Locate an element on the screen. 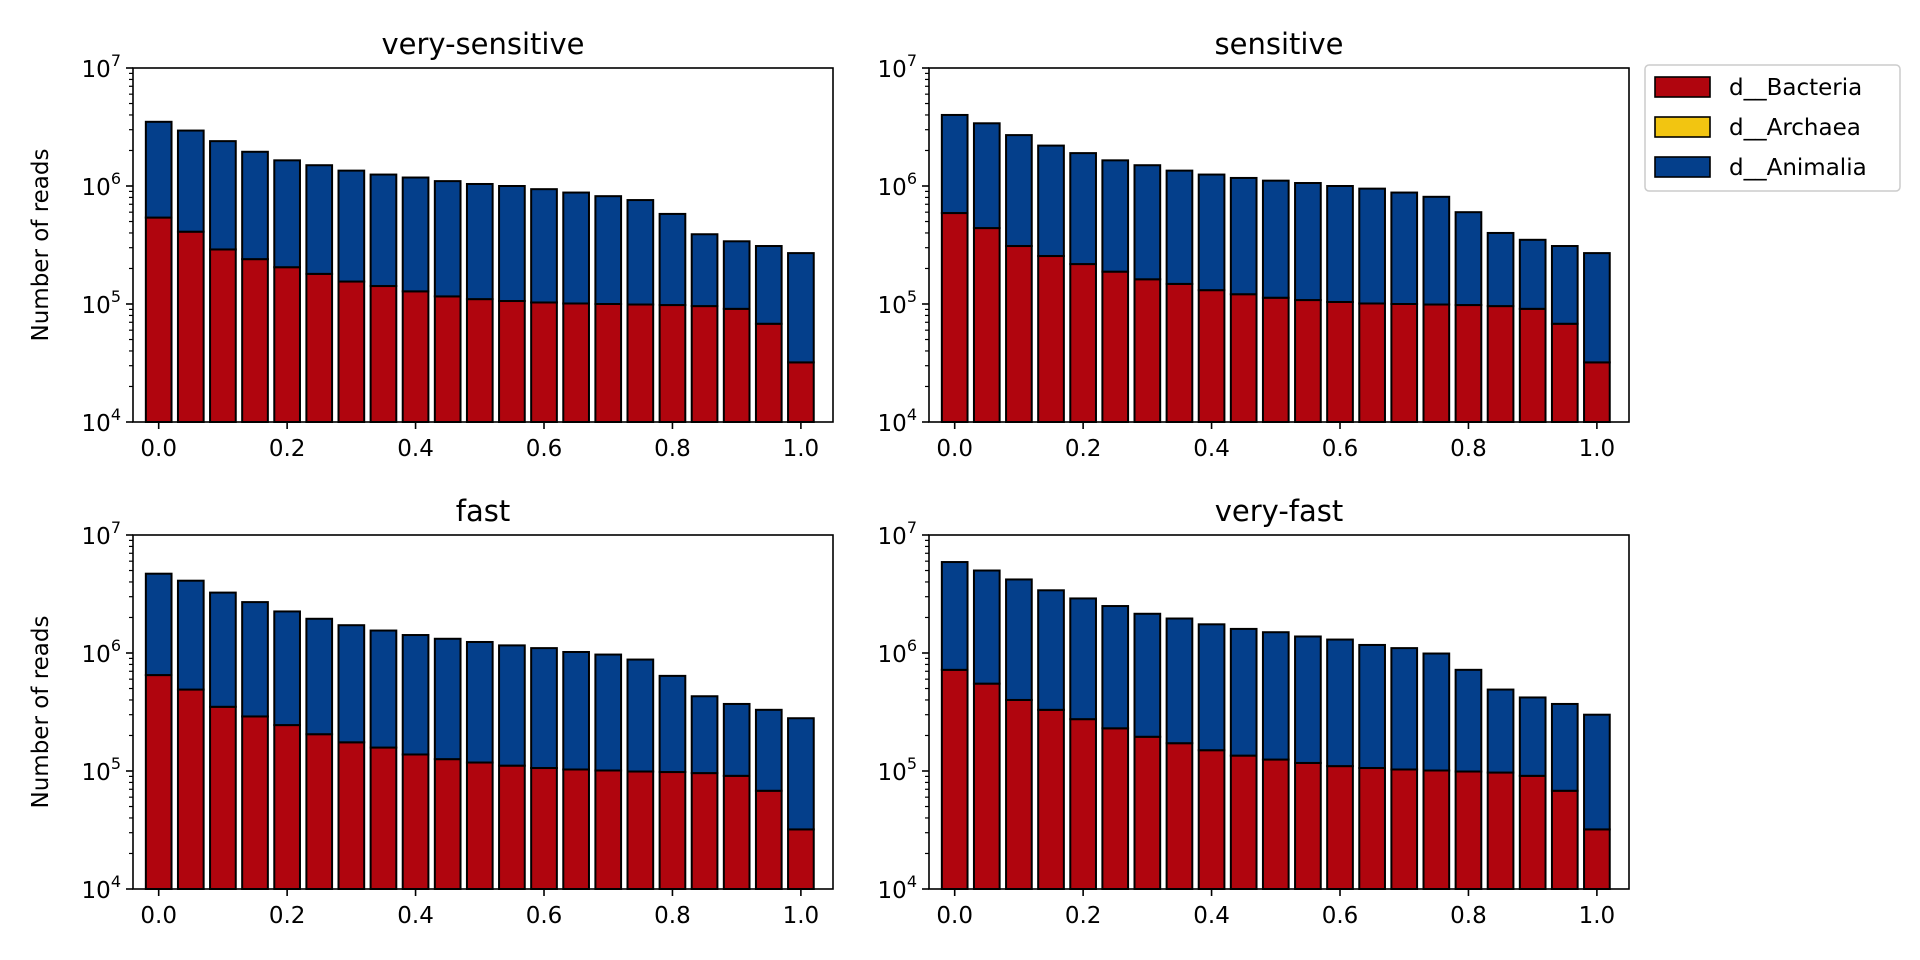 This screenshot has height=960, width=1920. subplot-title: fast is located at coordinates (483, 511).